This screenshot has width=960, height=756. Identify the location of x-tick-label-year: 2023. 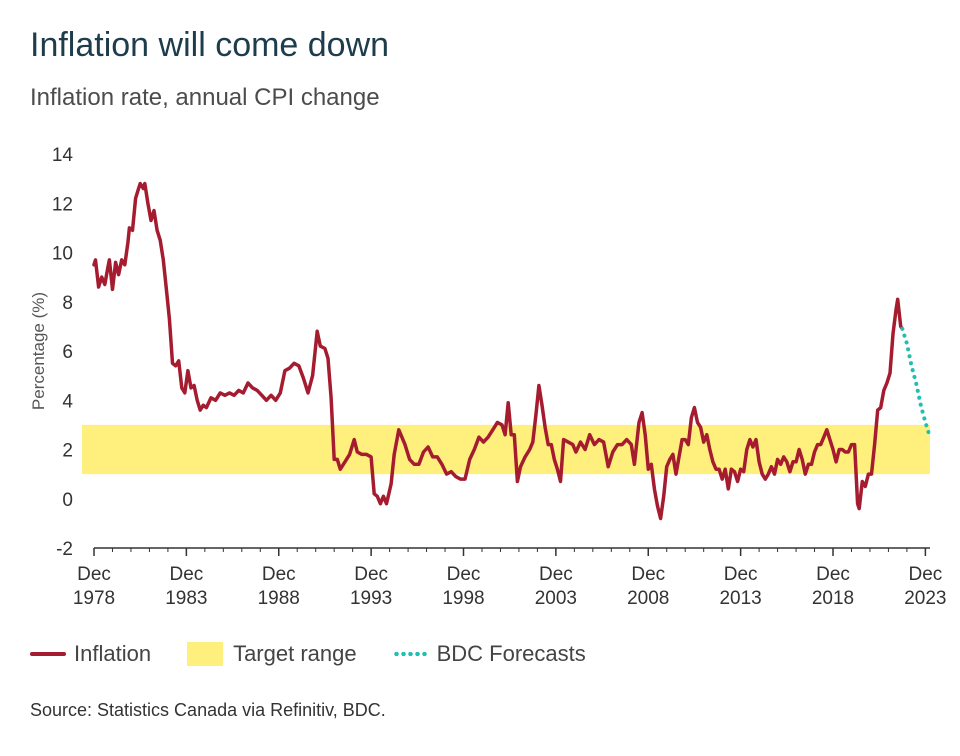
(925, 598).